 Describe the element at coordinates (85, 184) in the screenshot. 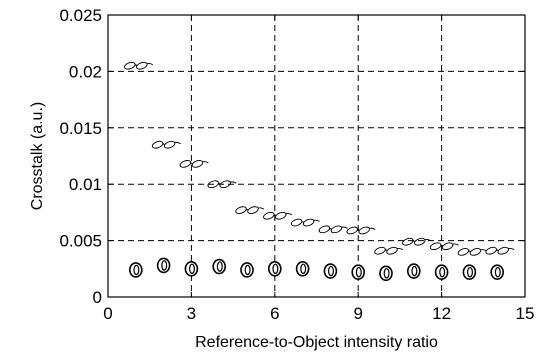

I see `y-tick-label: 0.01` at that location.